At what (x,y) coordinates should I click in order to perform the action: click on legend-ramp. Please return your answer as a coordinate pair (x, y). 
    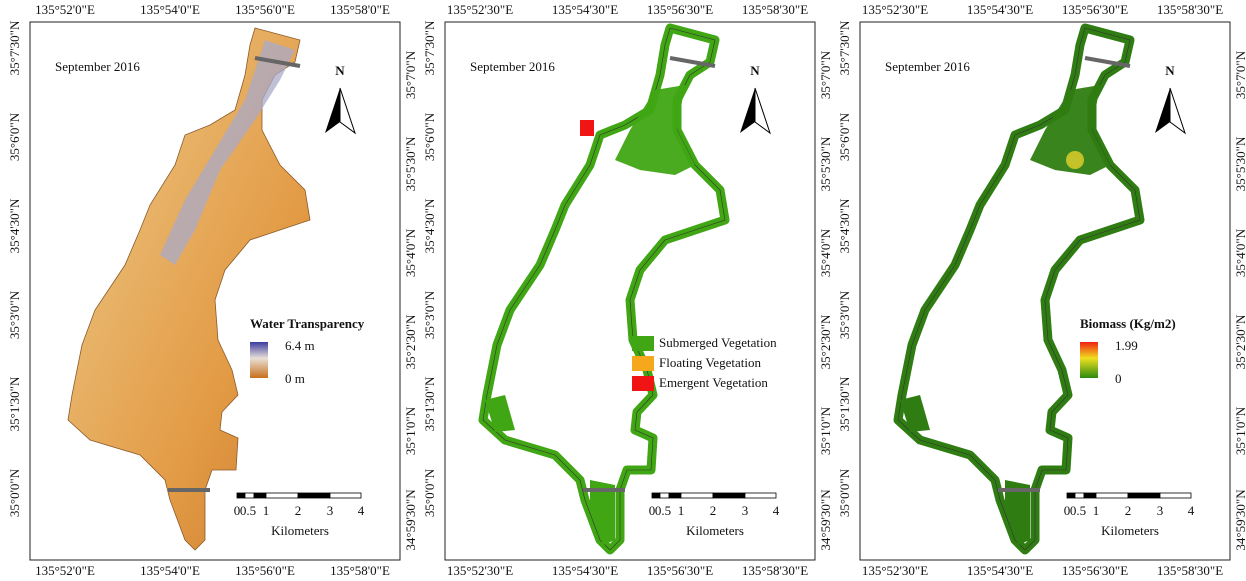
    Looking at the image, I should click on (1089, 360).